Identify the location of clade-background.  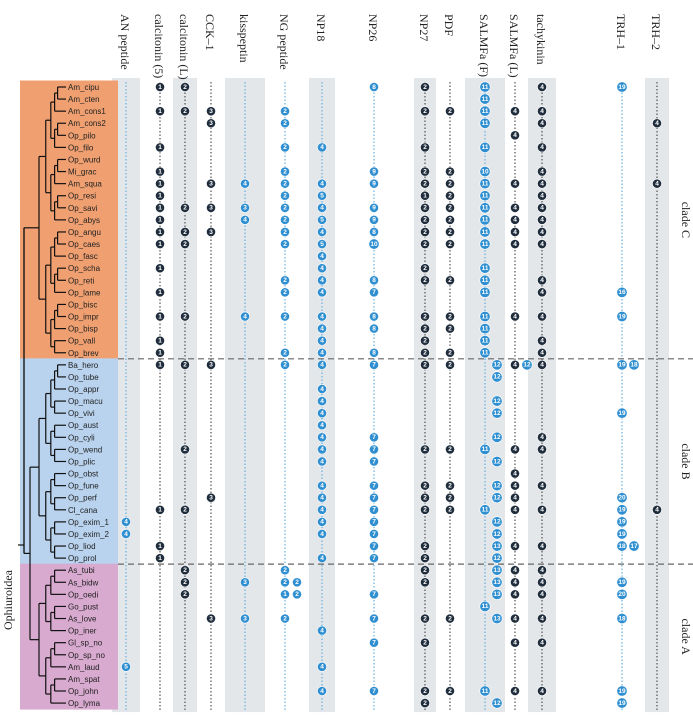
(69, 636).